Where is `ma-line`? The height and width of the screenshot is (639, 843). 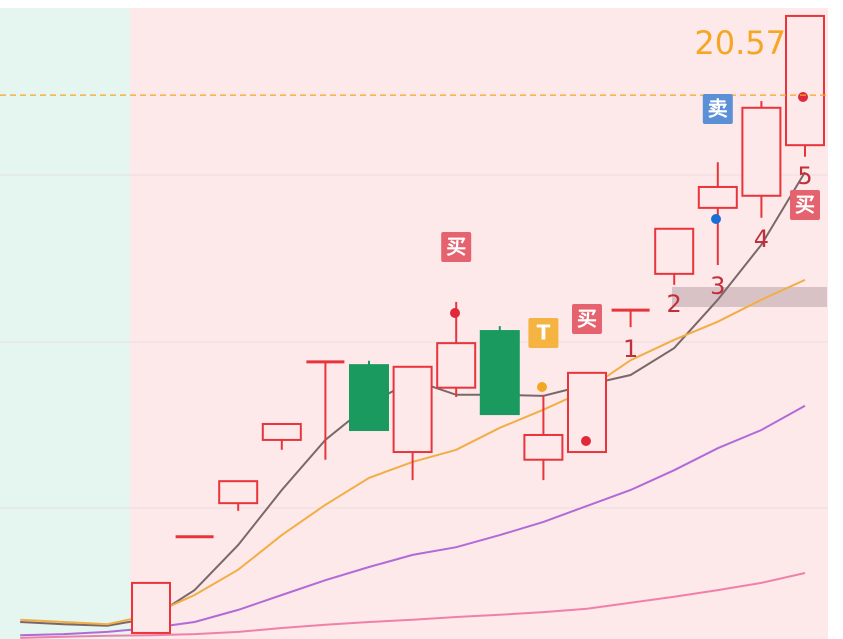
ma-line is located at coordinates (413, 605).